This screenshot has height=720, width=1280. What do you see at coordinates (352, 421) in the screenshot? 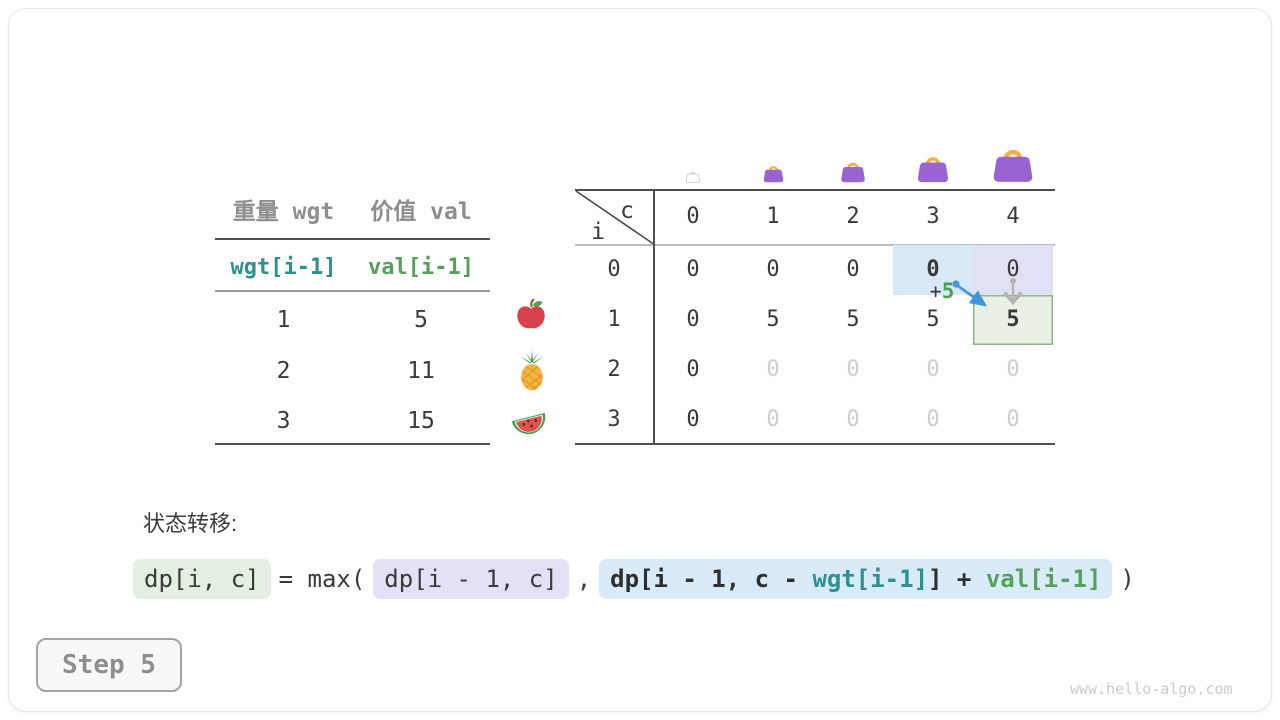
I see `items-table-row: 3 15` at bounding box center [352, 421].